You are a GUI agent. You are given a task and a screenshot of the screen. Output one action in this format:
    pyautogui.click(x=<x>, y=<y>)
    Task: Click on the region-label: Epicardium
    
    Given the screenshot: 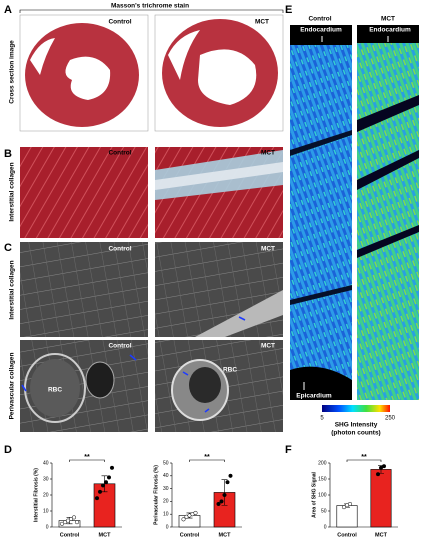 What is the action you would take?
    pyautogui.click(x=314, y=396)
    